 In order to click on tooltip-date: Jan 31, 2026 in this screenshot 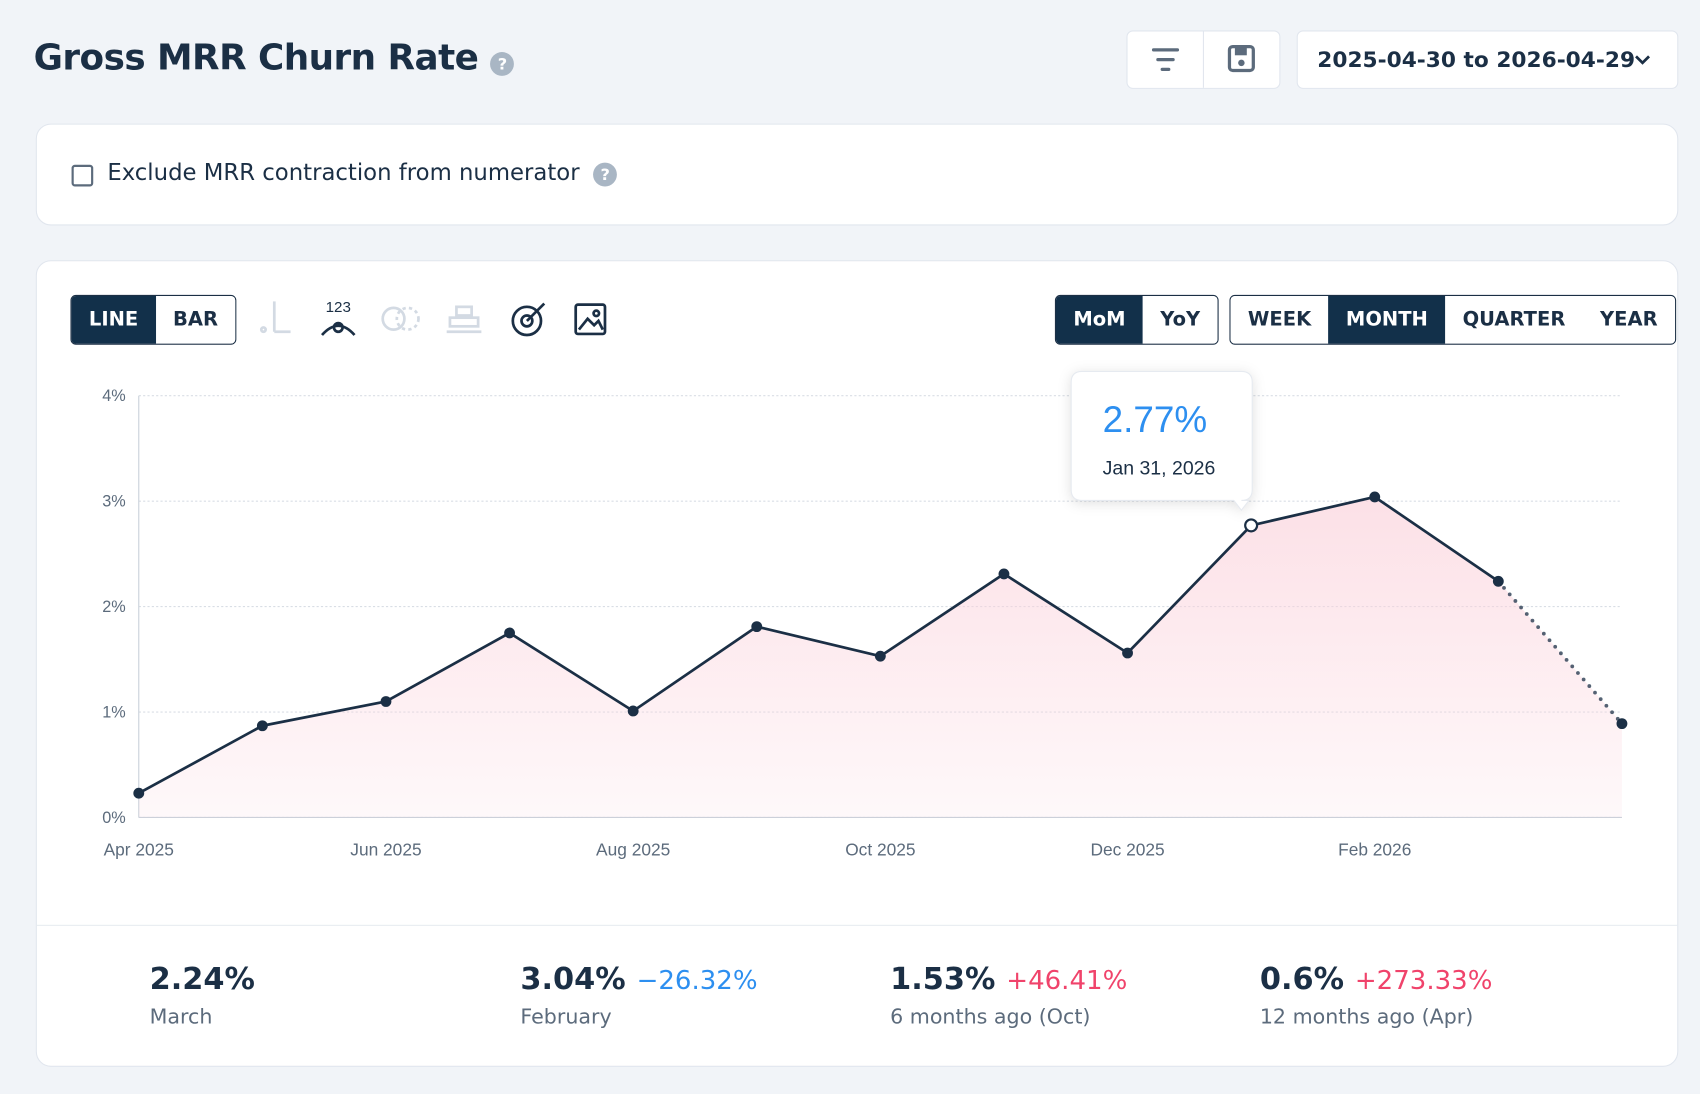, I will do `click(1159, 468)`.